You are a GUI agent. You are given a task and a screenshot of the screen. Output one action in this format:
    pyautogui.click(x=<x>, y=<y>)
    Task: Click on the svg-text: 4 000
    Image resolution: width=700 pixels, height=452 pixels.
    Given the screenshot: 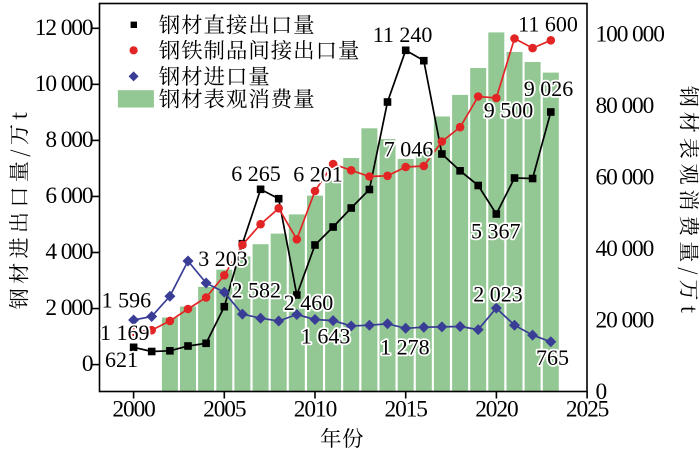 What is the action you would take?
    pyautogui.click(x=69, y=252)
    